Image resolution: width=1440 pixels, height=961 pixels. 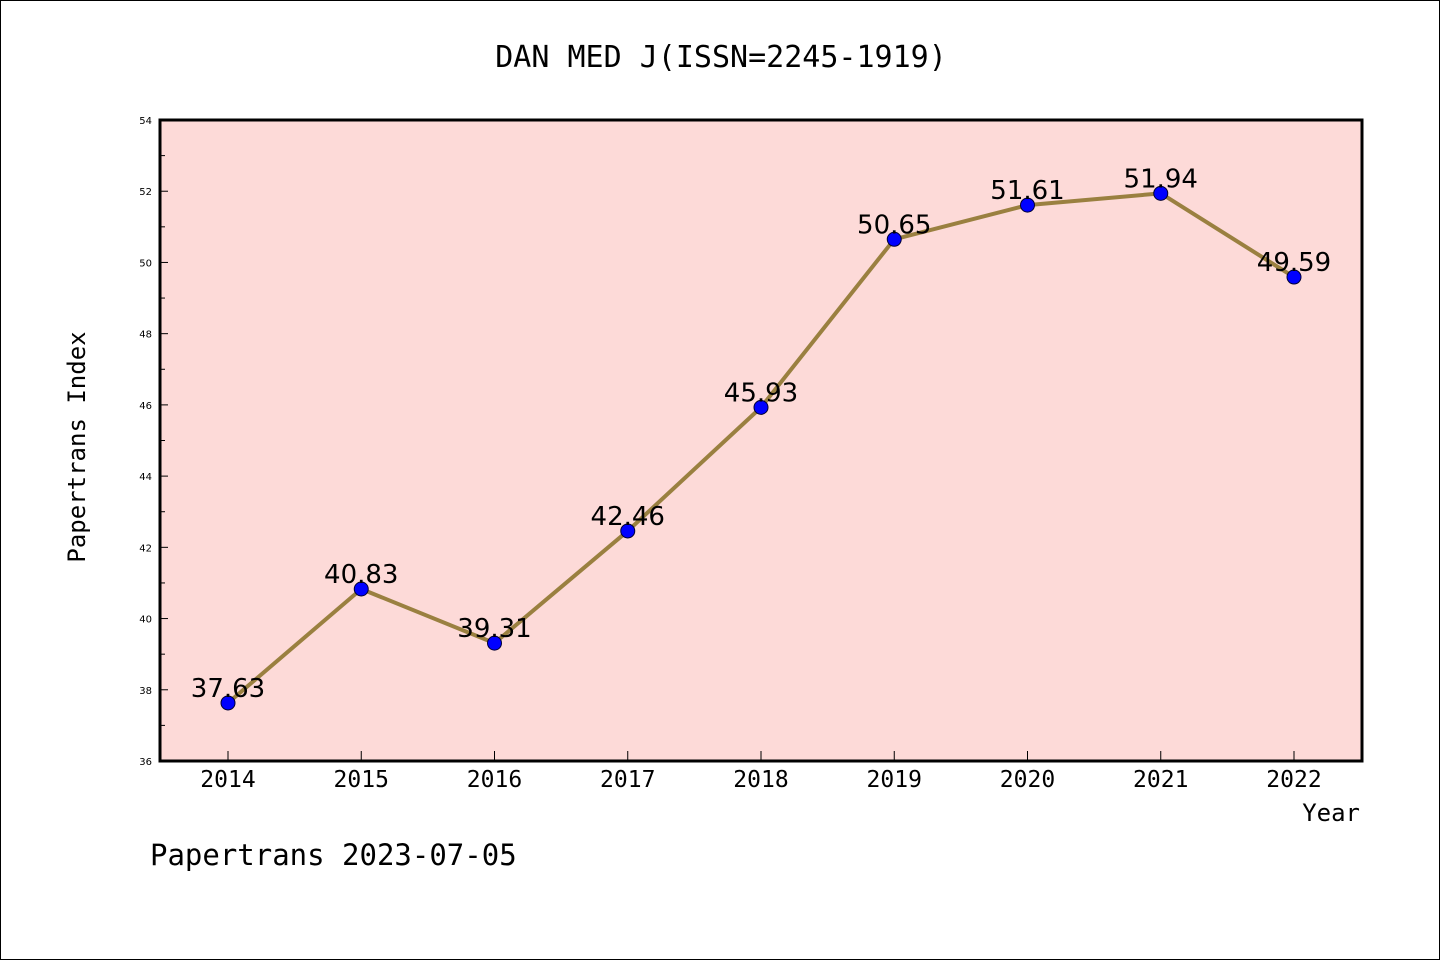 I want to click on y-tick-label: 52, so click(x=145, y=192).